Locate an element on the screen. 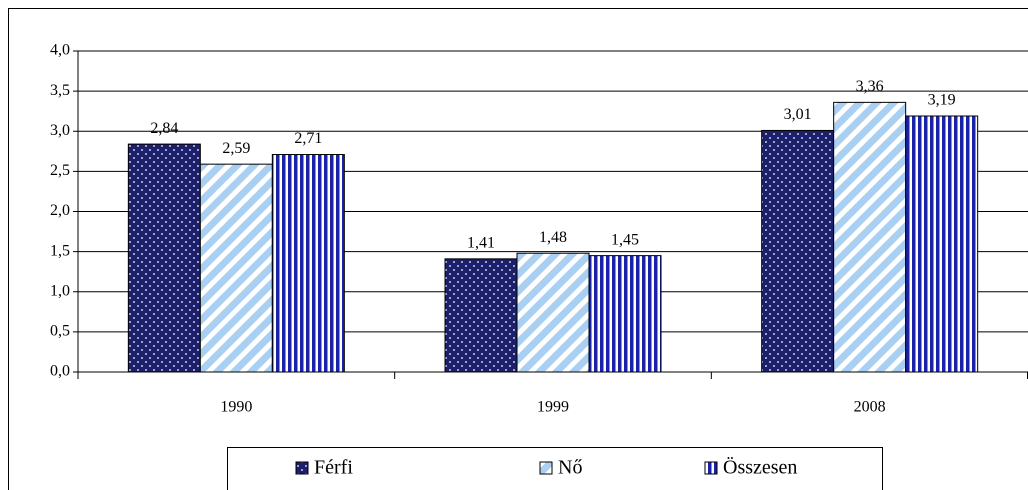 This screenshot has width=1028, height=490. y-tick-label: 4,0 is located at coordinates (60, 50).